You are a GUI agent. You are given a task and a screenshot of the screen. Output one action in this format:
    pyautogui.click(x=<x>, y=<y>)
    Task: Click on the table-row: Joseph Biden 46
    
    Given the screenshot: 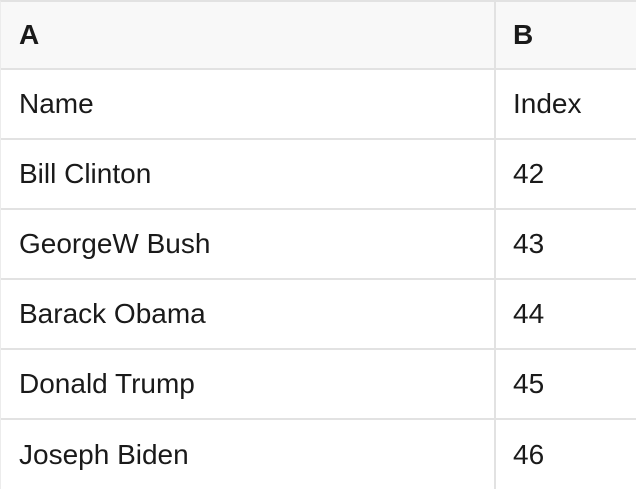 What is the action you would take?
    pyautogui.click(x=318, y=454)
    